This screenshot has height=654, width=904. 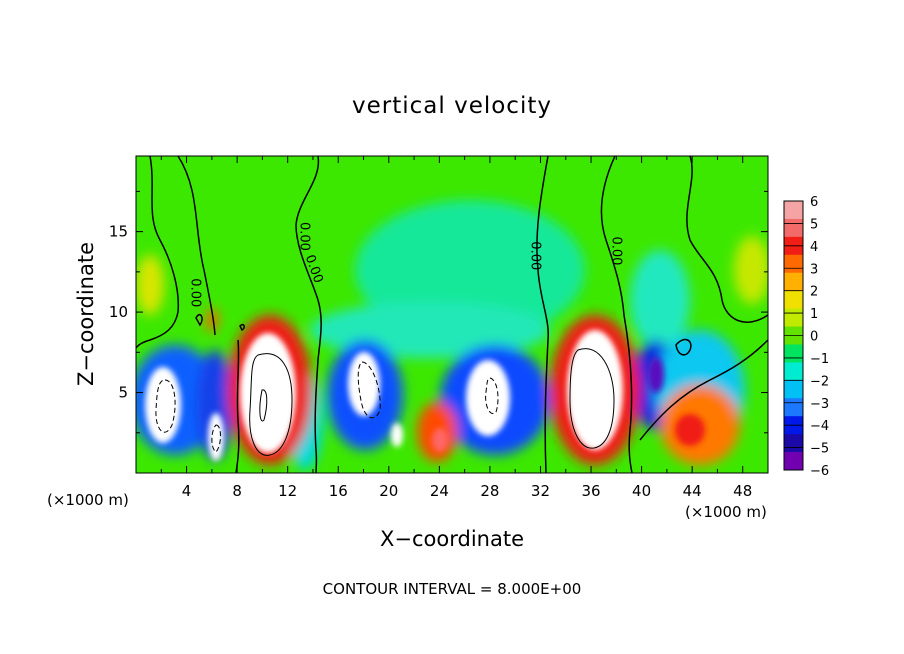 What do you see at coordinates (150, 285) in the screenshot?
I see `region-weak-updraft-left` at bounding box center [150, 285].